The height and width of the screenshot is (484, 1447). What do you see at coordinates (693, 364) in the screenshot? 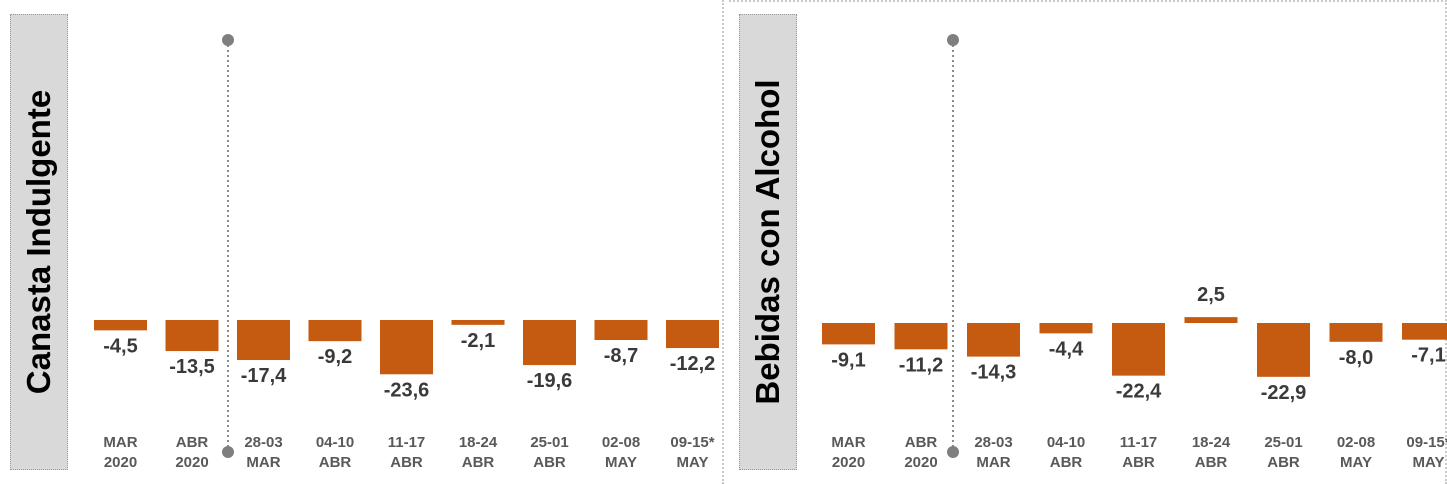
I see `data-label: -12,2` at bounding box center [693, 364].